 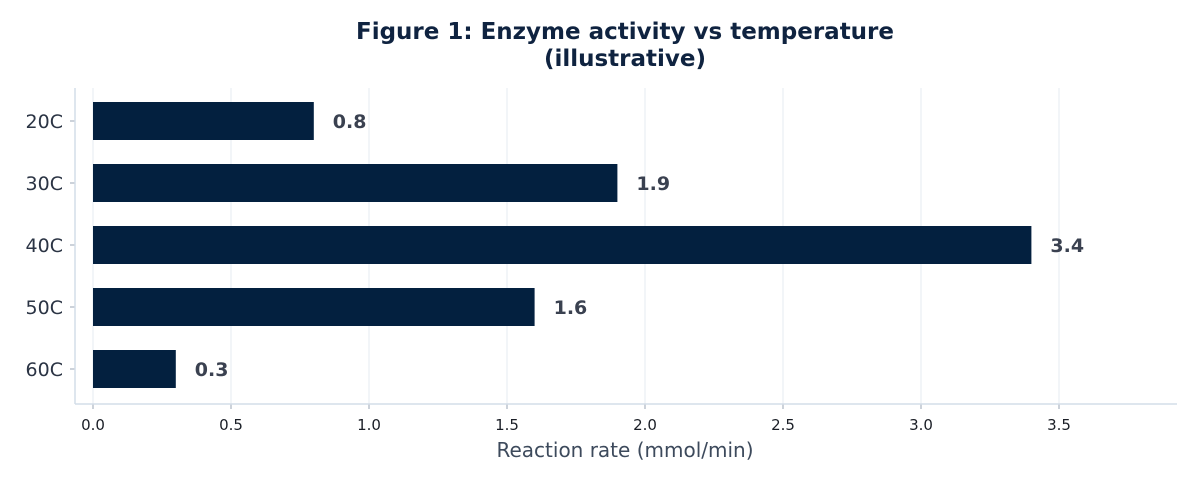 I want to click on x-tick-label: 1.5, so click(x=507, y=425).